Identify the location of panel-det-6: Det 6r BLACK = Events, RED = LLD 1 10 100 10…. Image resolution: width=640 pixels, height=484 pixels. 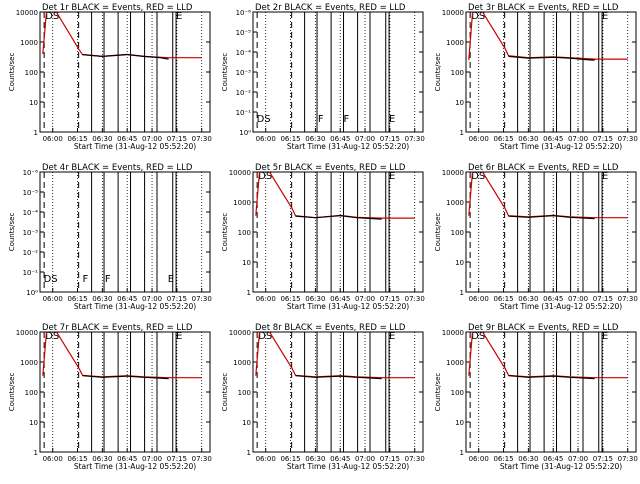
(536, 237).